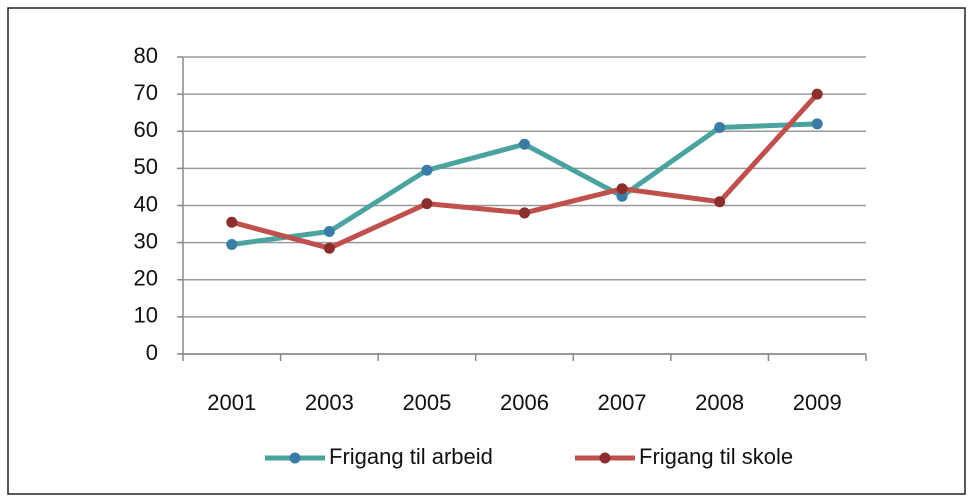 The height and width of the screenshot is (497, 973). What do you see at coordinates (716, 456) in the screenshot?
I see `legend-label: Frigang til skole` at bounding box center [716, 456].